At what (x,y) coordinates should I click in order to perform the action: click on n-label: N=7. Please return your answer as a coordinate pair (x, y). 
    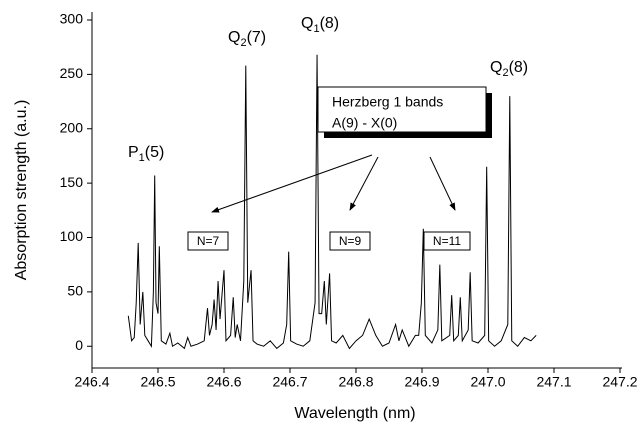
    Looking at the image, I should click on (208, 241).